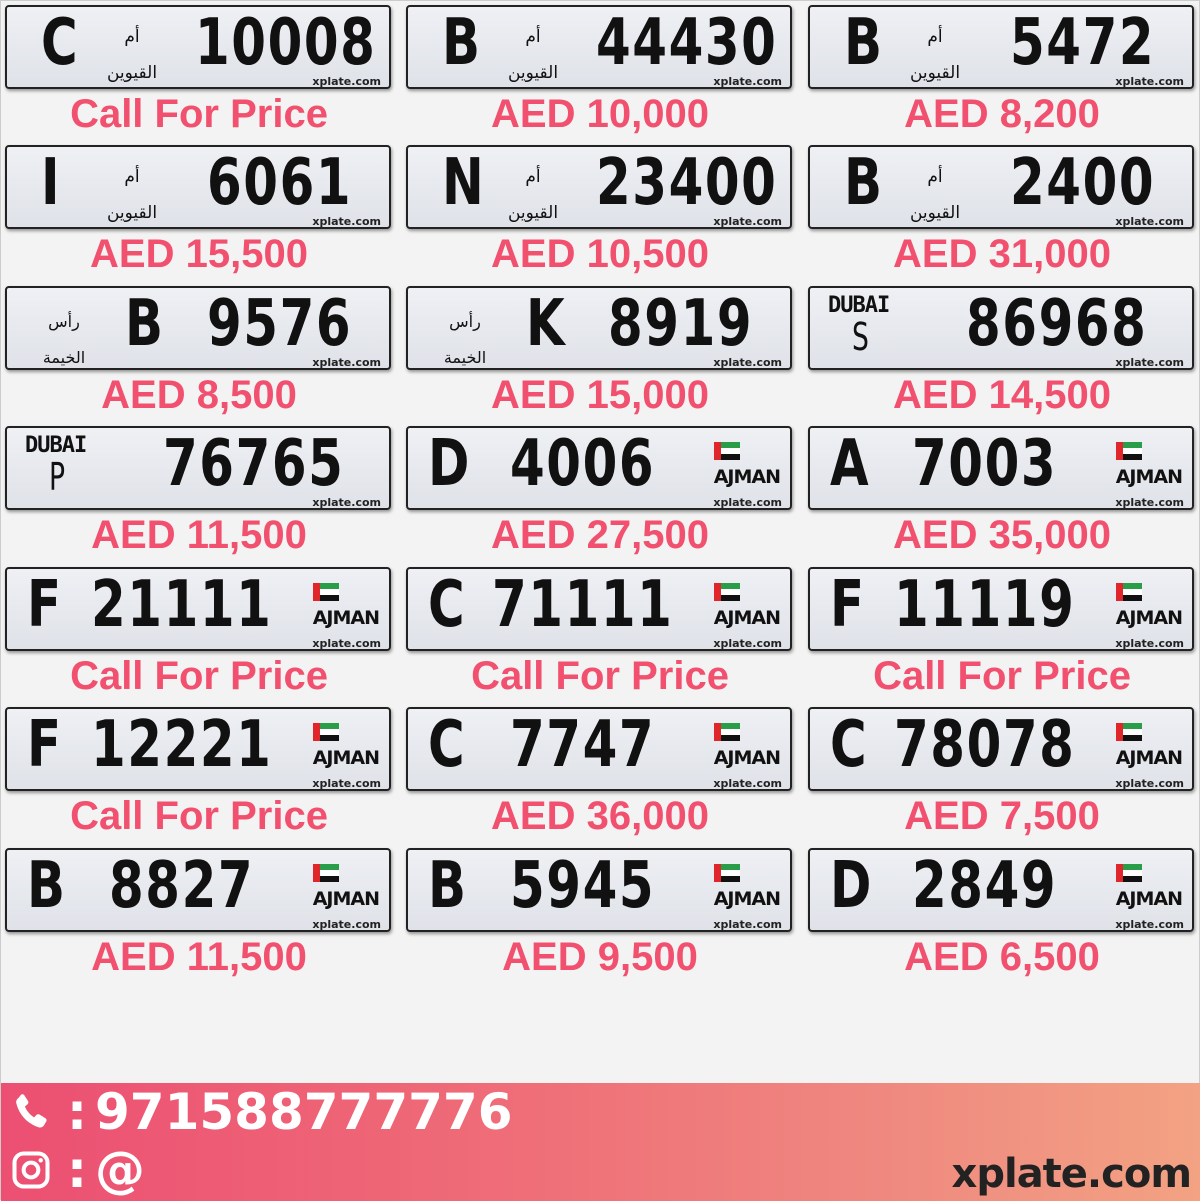 Image resolution: width=1200 pixels, height=1201 pixels. Describe the element at coordinates (1002, 114) in the screenshot. I see `plate-price: AED 8,200` at that location.